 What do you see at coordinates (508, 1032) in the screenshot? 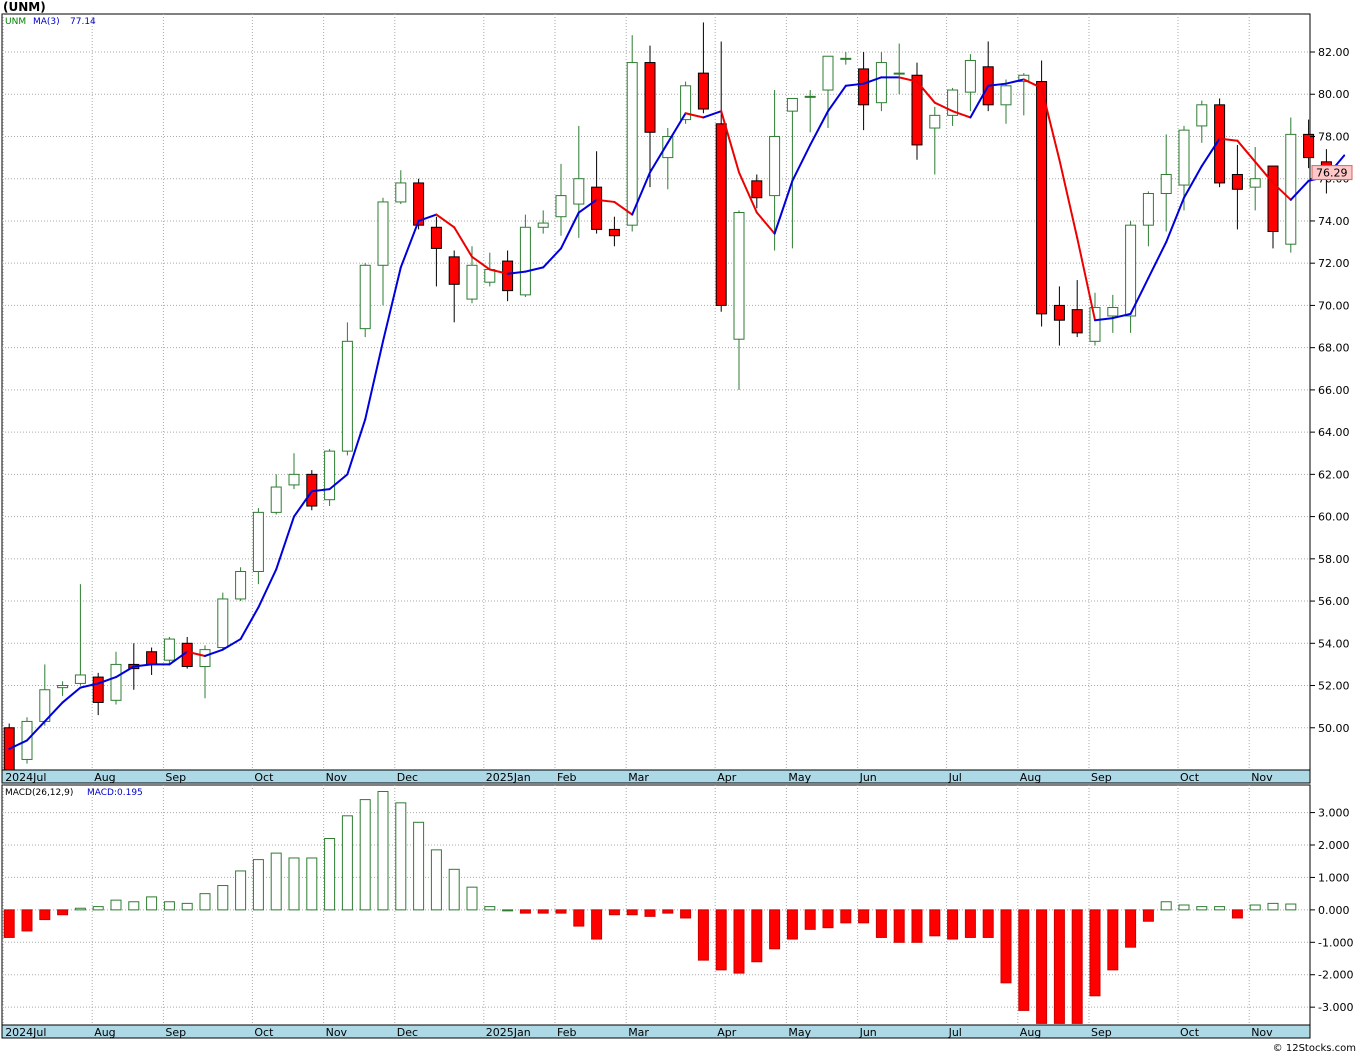
I see `macd-x-tick-label: 2025Jan` at bounding box center [508, 1032].